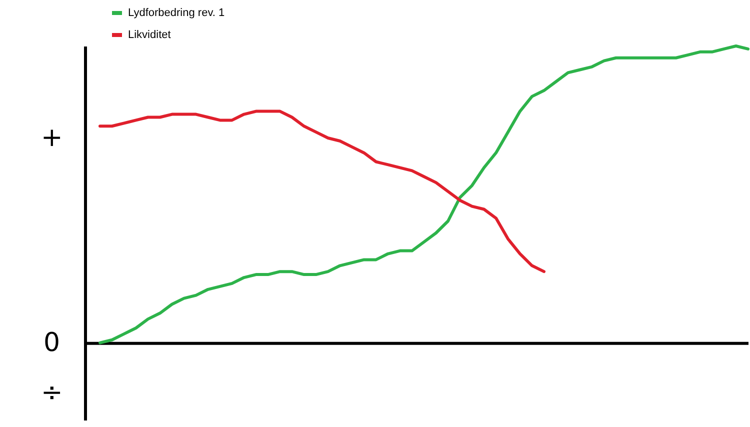  Describe the element at coordinates (176, 13) in the screenshot. I see `legend-label: Lydforbedring rev. 1` at that location.